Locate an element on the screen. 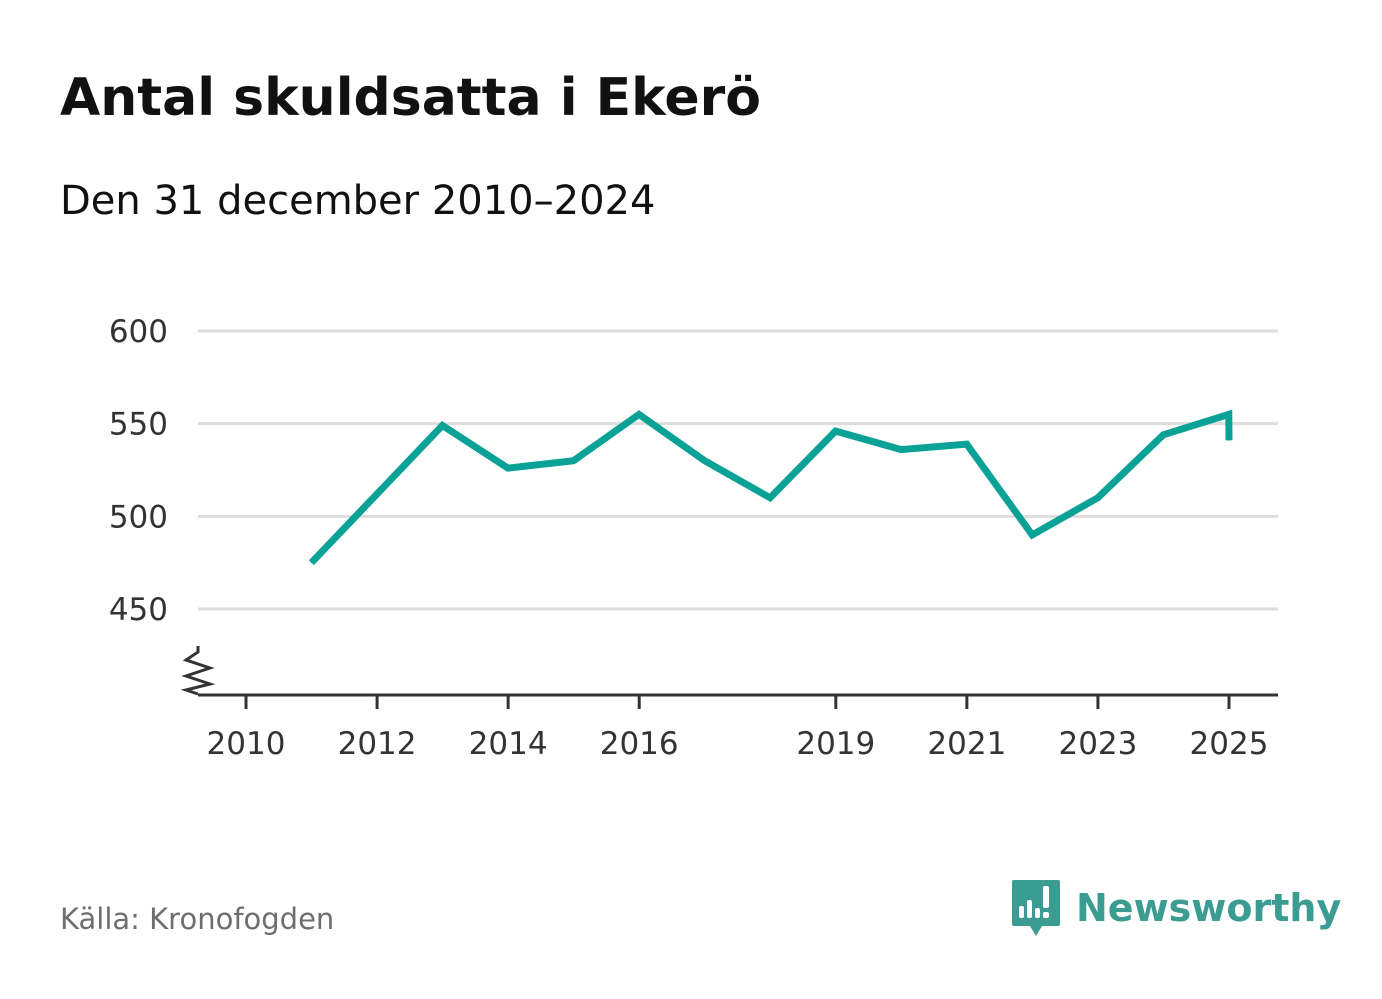 The width and height of the screenshot is (1382, 999). newsworthy-logo-icon is located at coordinates (1036, 908).